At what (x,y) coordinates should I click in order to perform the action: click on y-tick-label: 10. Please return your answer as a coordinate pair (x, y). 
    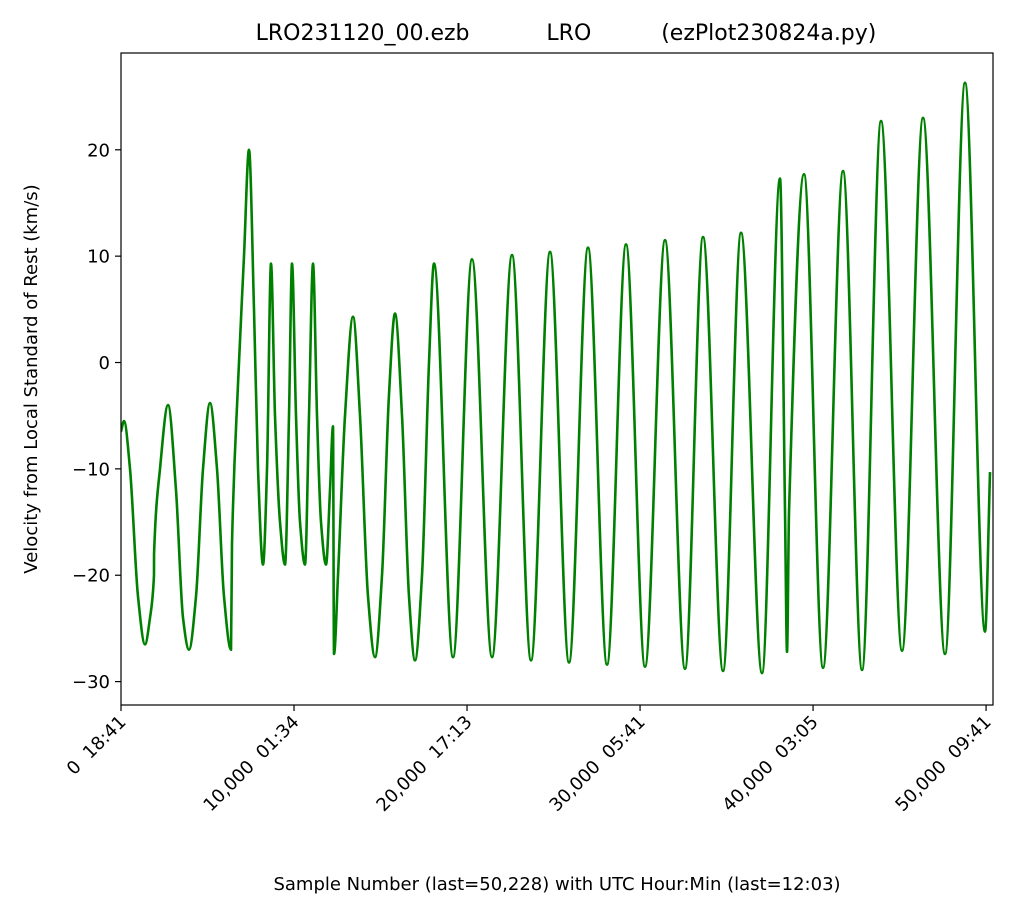
    Looking at the image, I should click on (98, 257).